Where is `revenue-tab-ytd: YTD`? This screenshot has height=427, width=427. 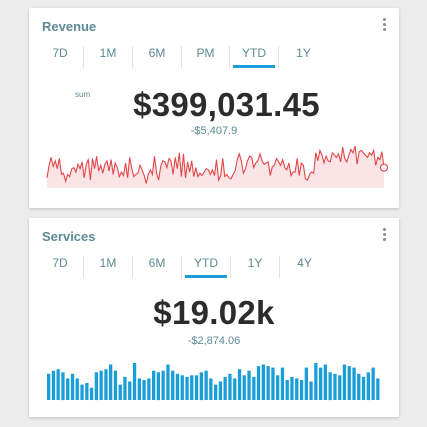 revenue-tab-ytd: YTD is located at coordinates (254, 57).